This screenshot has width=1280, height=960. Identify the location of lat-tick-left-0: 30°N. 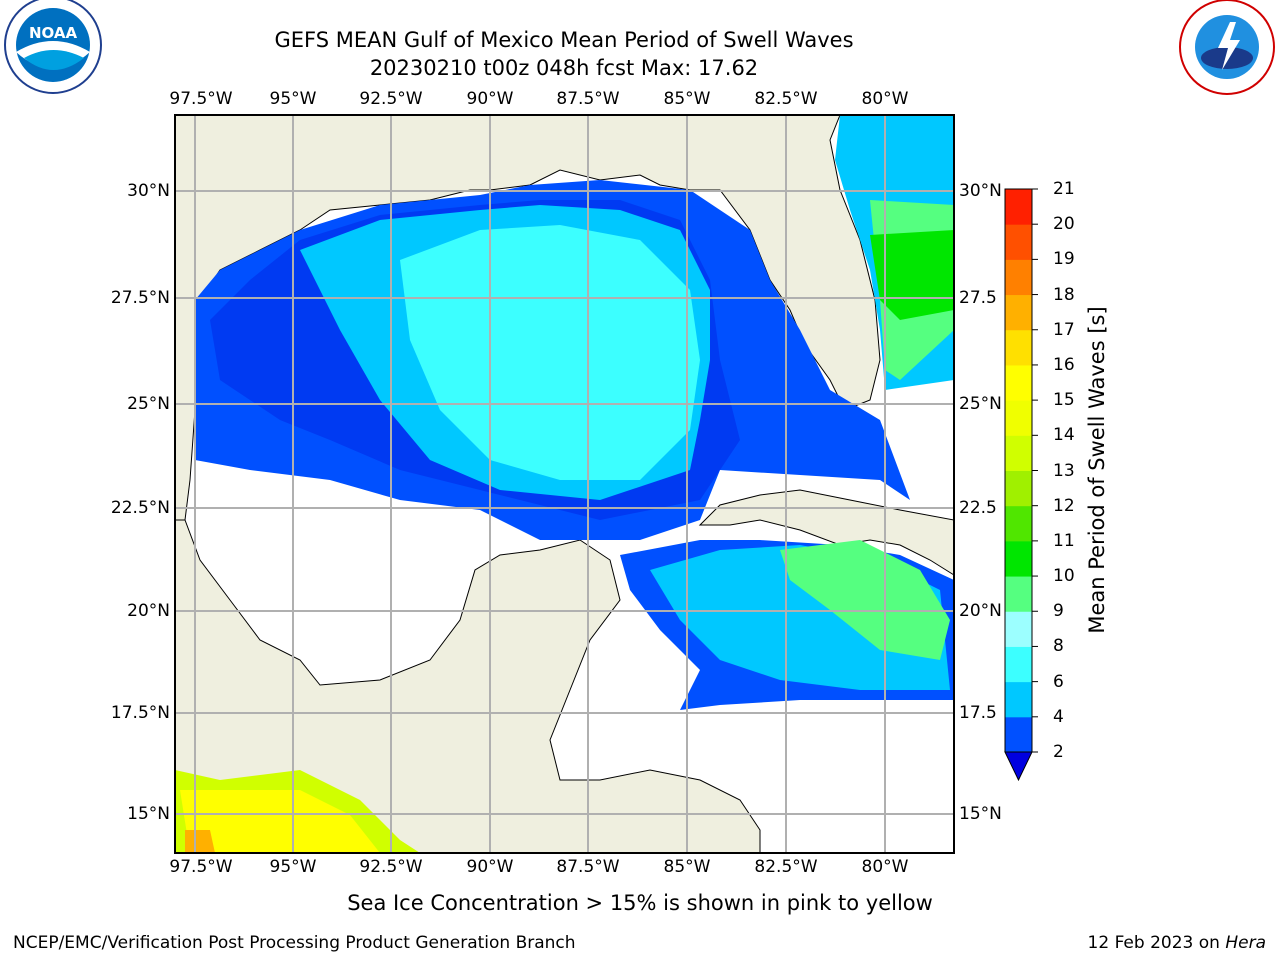
(148, 191).